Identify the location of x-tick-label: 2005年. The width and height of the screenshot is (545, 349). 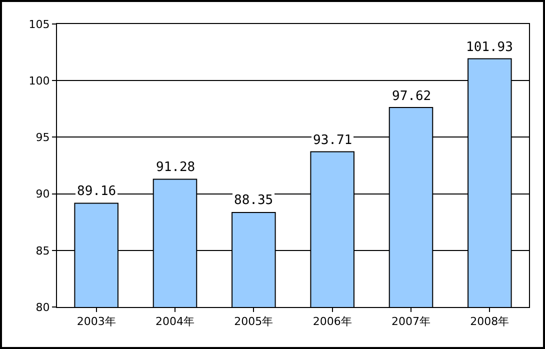
(254, 321).